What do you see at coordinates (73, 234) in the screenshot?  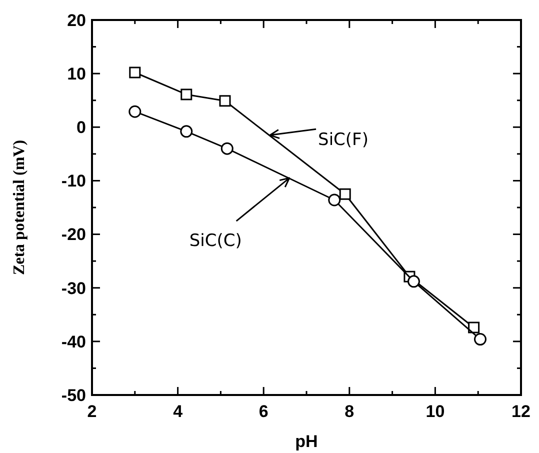 I see `y-tick-label: -20` at bounding box center [73, 234].